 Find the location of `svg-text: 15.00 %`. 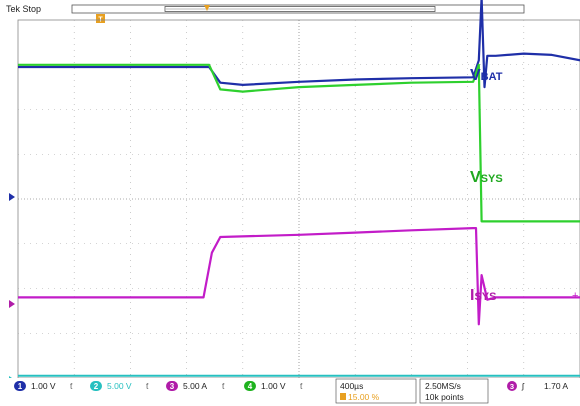

svg-text: 15.00 % is located at coordinates (364, 397).